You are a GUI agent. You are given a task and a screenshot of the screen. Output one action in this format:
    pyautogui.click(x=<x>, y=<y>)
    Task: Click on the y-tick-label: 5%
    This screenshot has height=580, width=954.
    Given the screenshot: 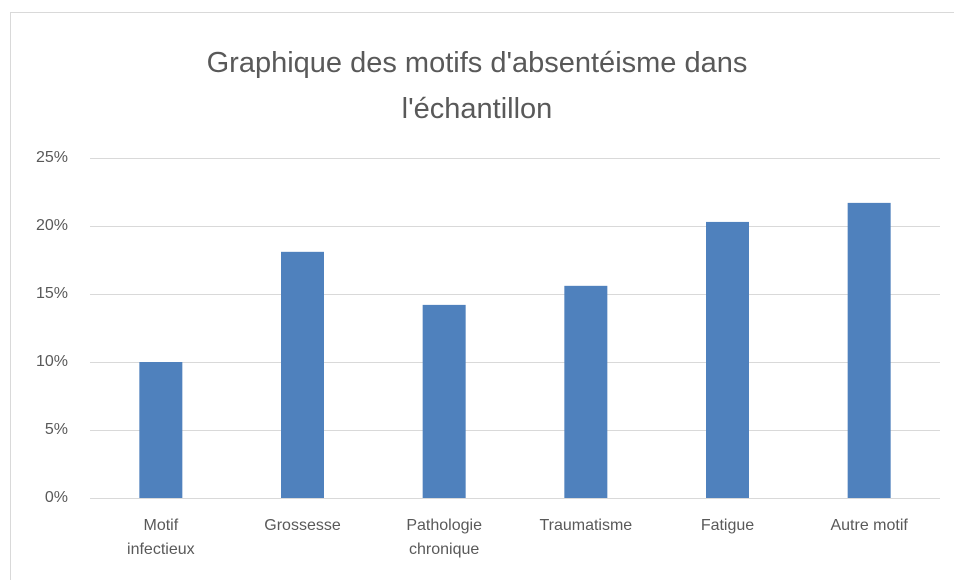 What is the action you would take?
    pyautogui.click(x=56, y=429)
    